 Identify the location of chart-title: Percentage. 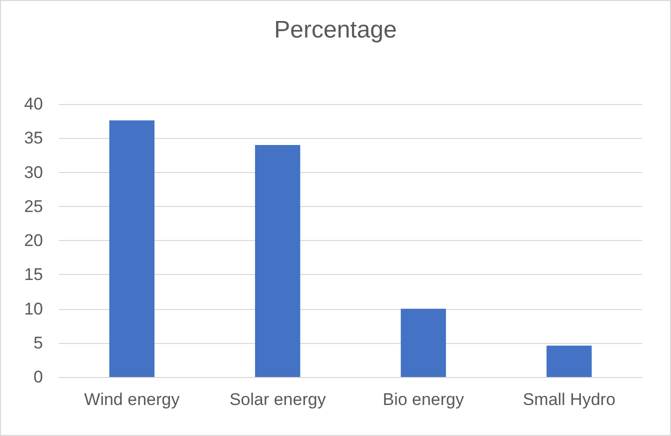
(335, 30).